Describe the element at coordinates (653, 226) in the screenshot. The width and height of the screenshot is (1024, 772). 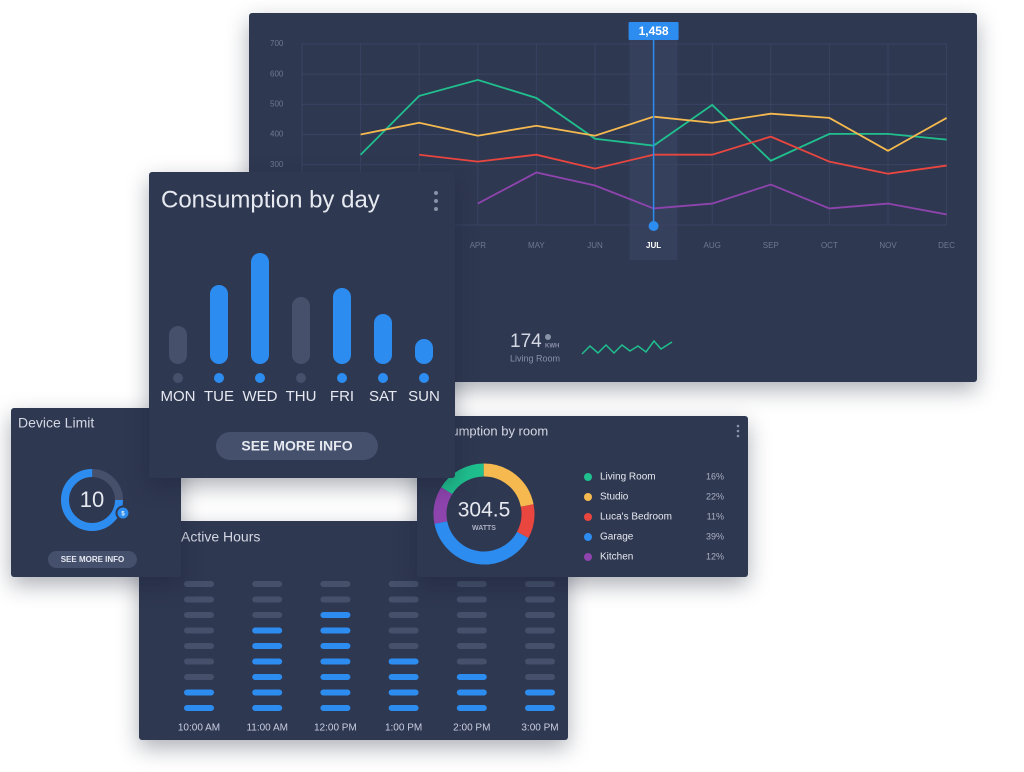
I see `cursor-dot` at that location.